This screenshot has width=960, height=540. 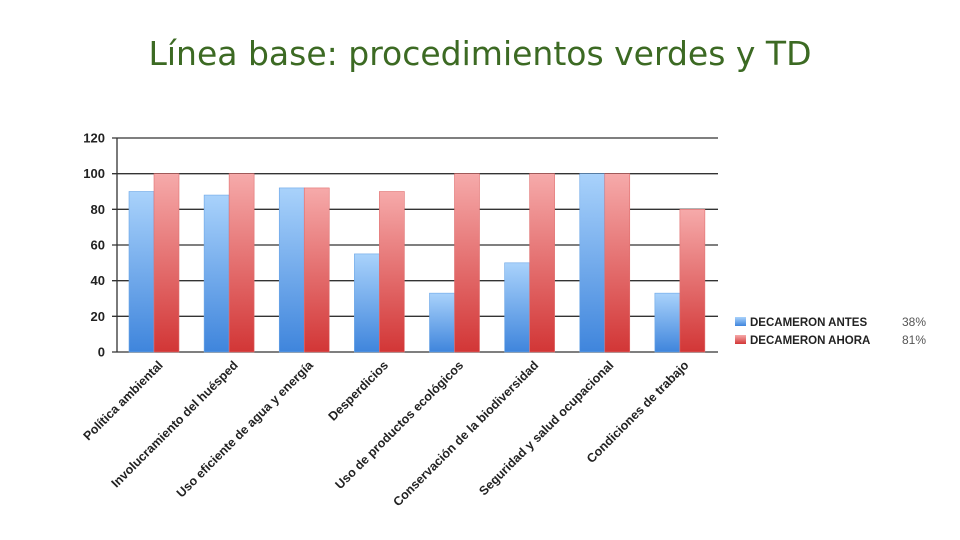 What do you see at coordinates (808, 323) in the screenshot?
I see `legend-label: DECAMERON ANTES` at bounding box center [808, 323].